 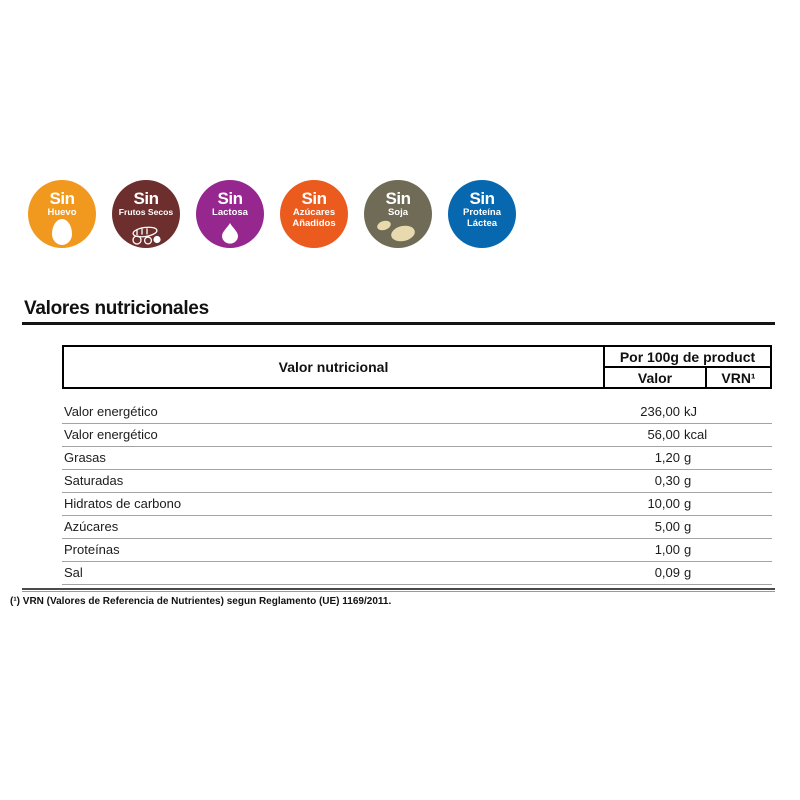 I want to click on table-row: Grasas 1,20 g, so click(x=417, y=458).